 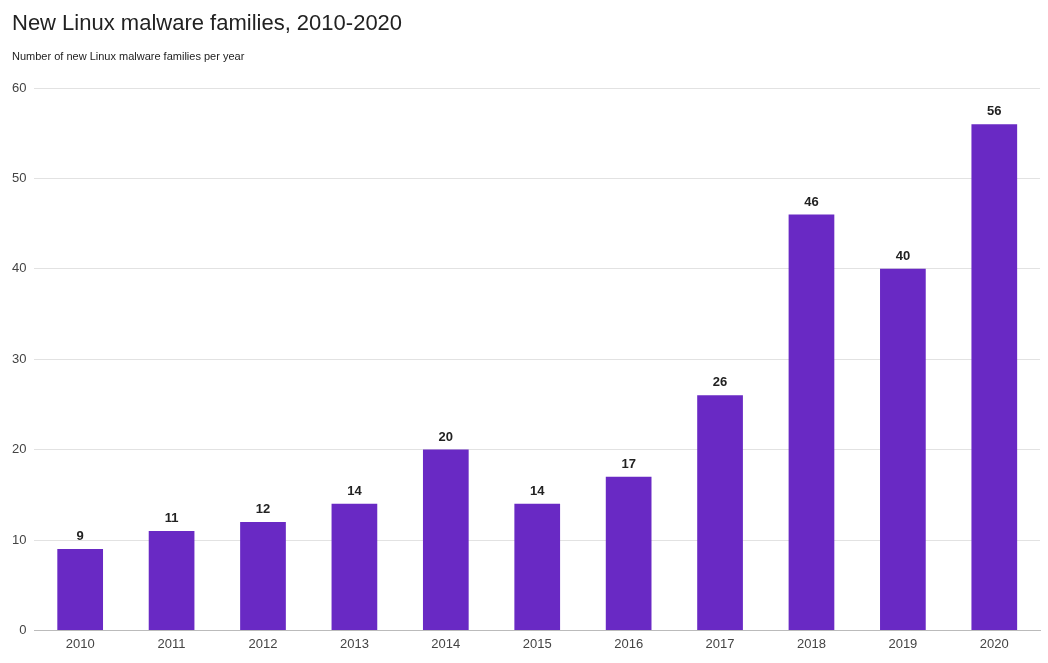 I want to click on data-label: 11, so click(x=171, y=518).